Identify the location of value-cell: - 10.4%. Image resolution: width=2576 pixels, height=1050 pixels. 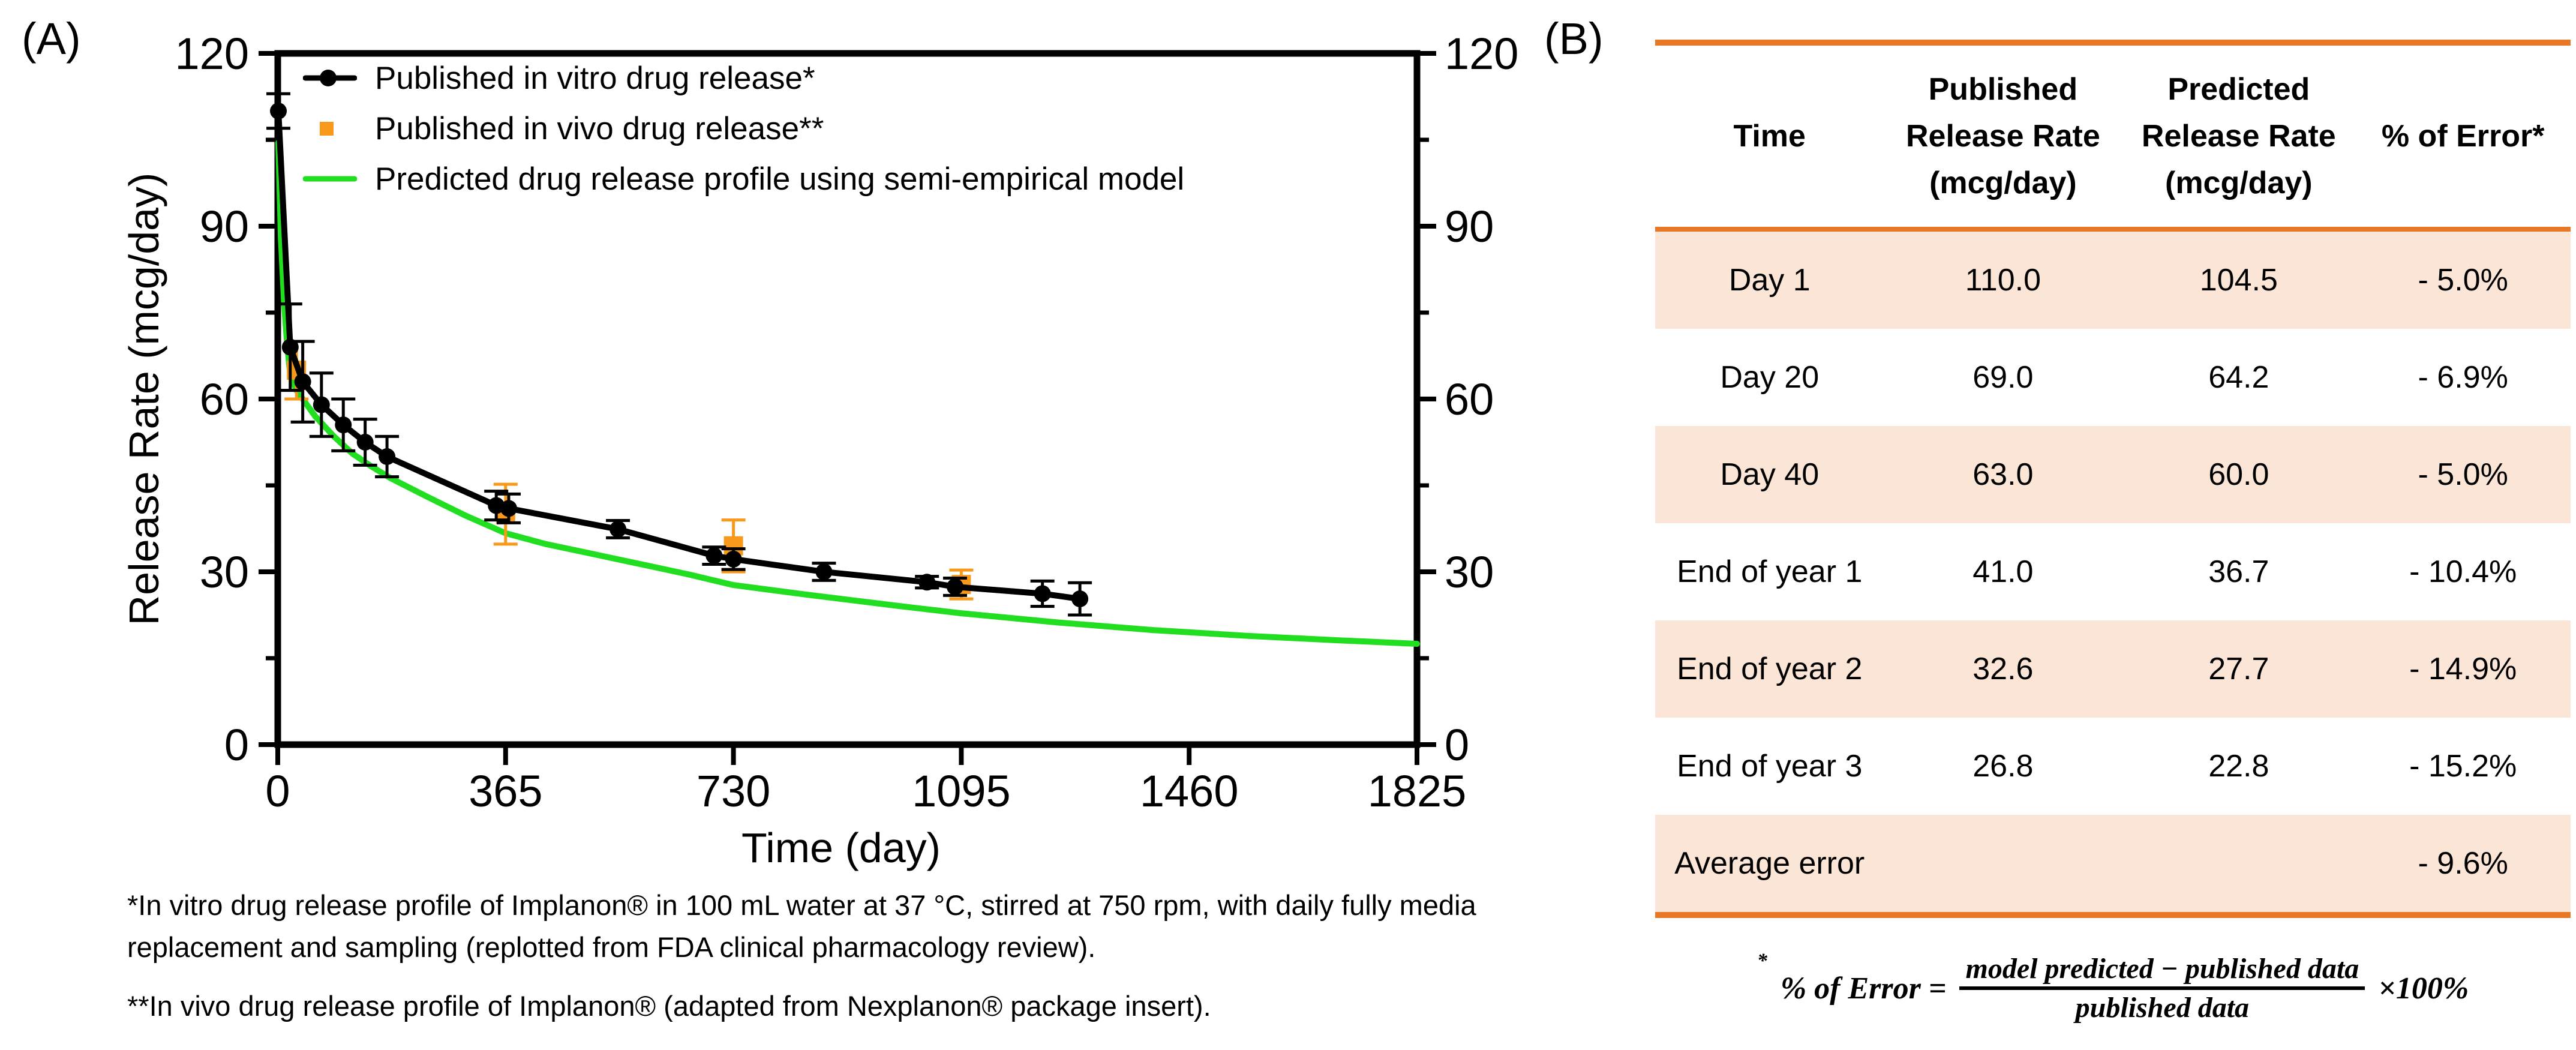
(2463, 571).